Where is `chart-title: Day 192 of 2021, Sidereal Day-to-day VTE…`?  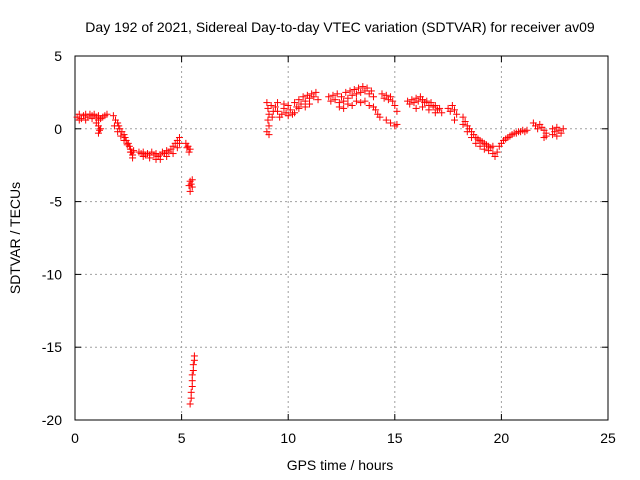 chart-title: Day 192 of 2021, Sidereal Day-to-day VTE… is located at coordinates (340, 27).